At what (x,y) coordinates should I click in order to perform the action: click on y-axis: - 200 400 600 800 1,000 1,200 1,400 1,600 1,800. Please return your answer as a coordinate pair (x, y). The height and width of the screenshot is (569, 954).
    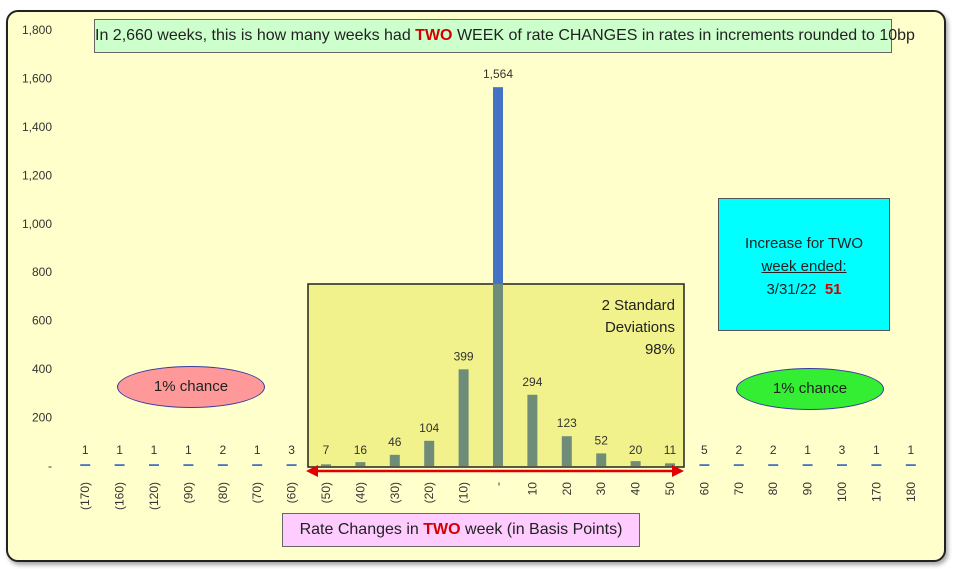
    Looking at the image, I should click on (37, 248).